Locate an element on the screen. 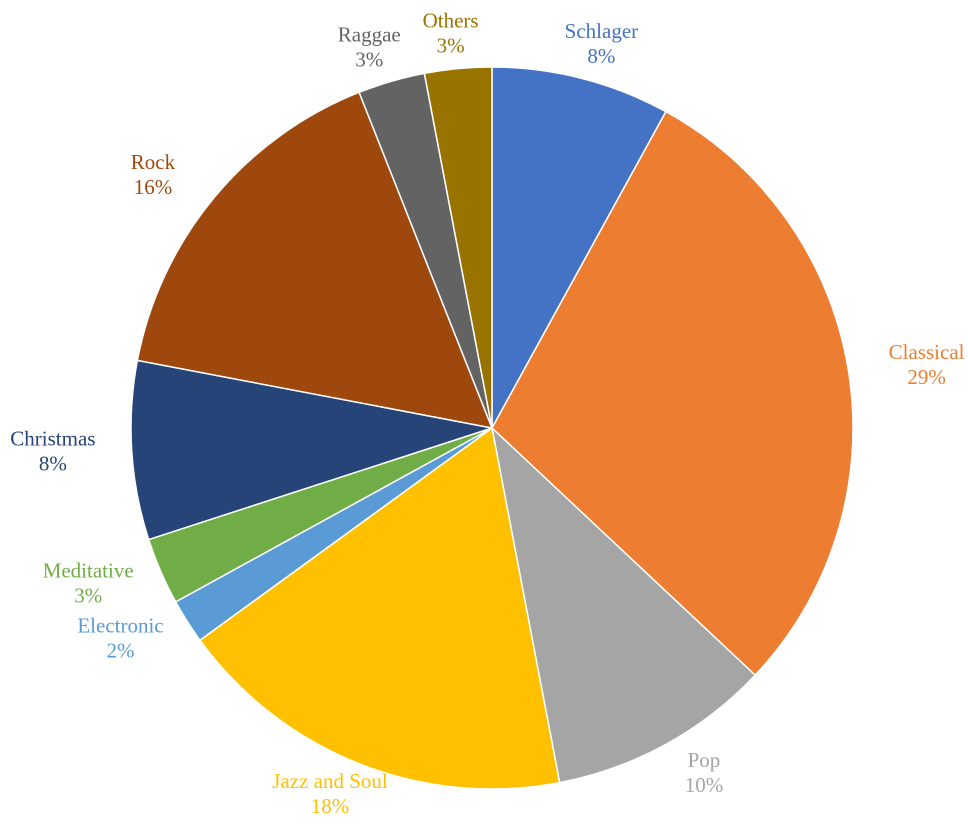 The width and height of the screenshot is (968, 832). slice-value-label: 16% is located at coordinates (153, 187).